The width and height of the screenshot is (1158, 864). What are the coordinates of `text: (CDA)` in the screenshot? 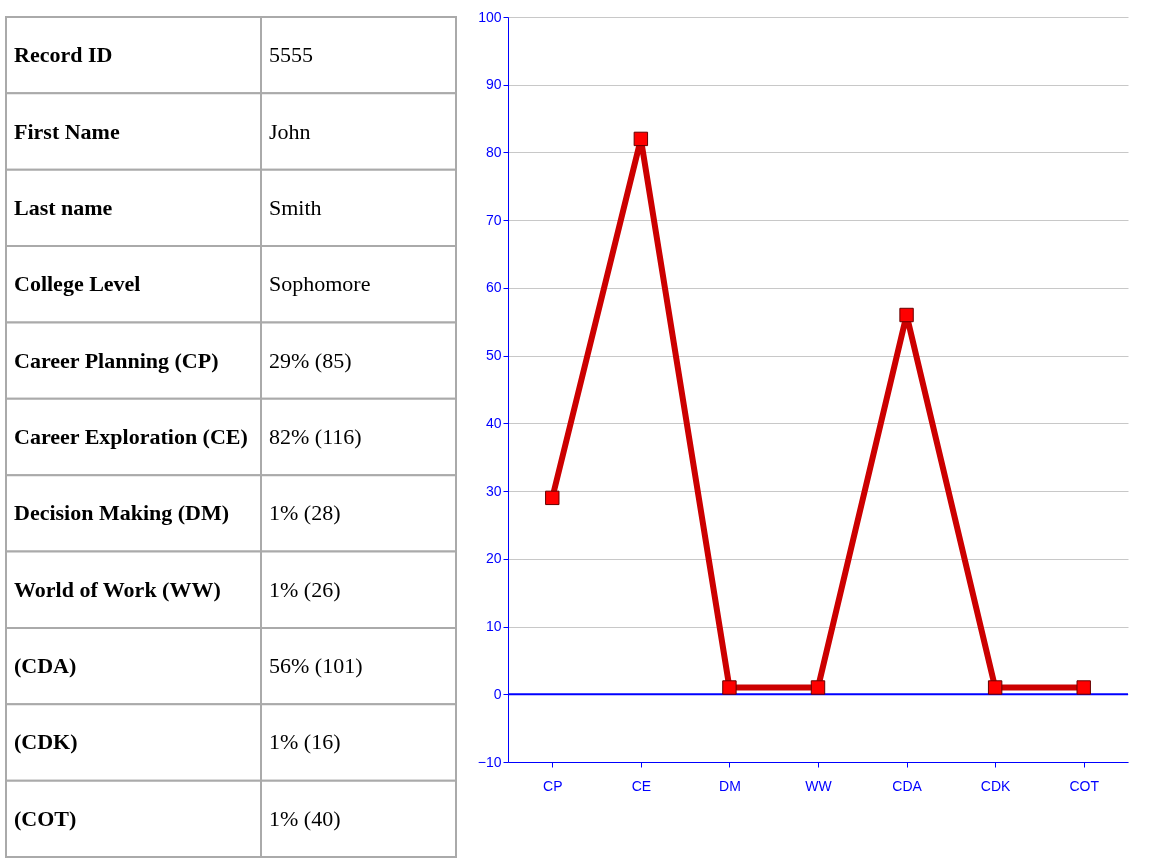 It's located at (45, 666).